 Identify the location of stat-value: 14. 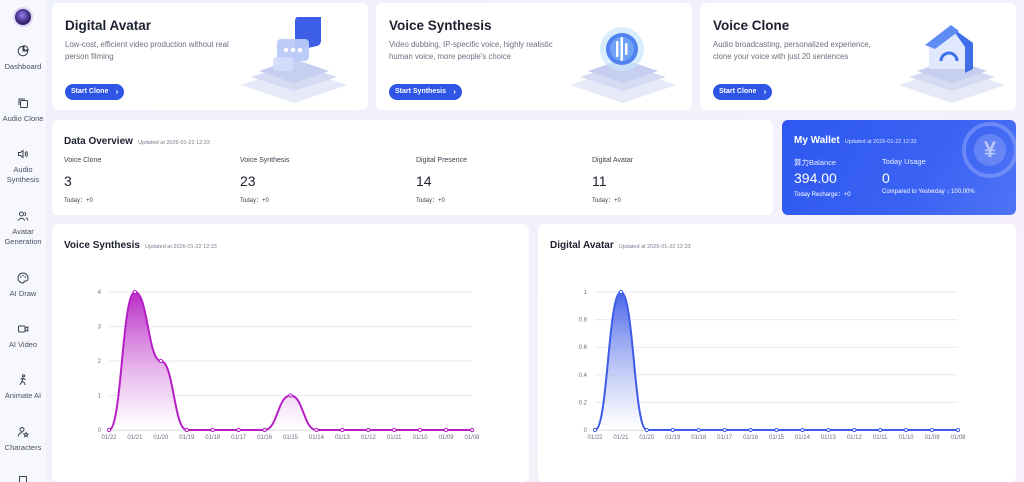
(424, 181).